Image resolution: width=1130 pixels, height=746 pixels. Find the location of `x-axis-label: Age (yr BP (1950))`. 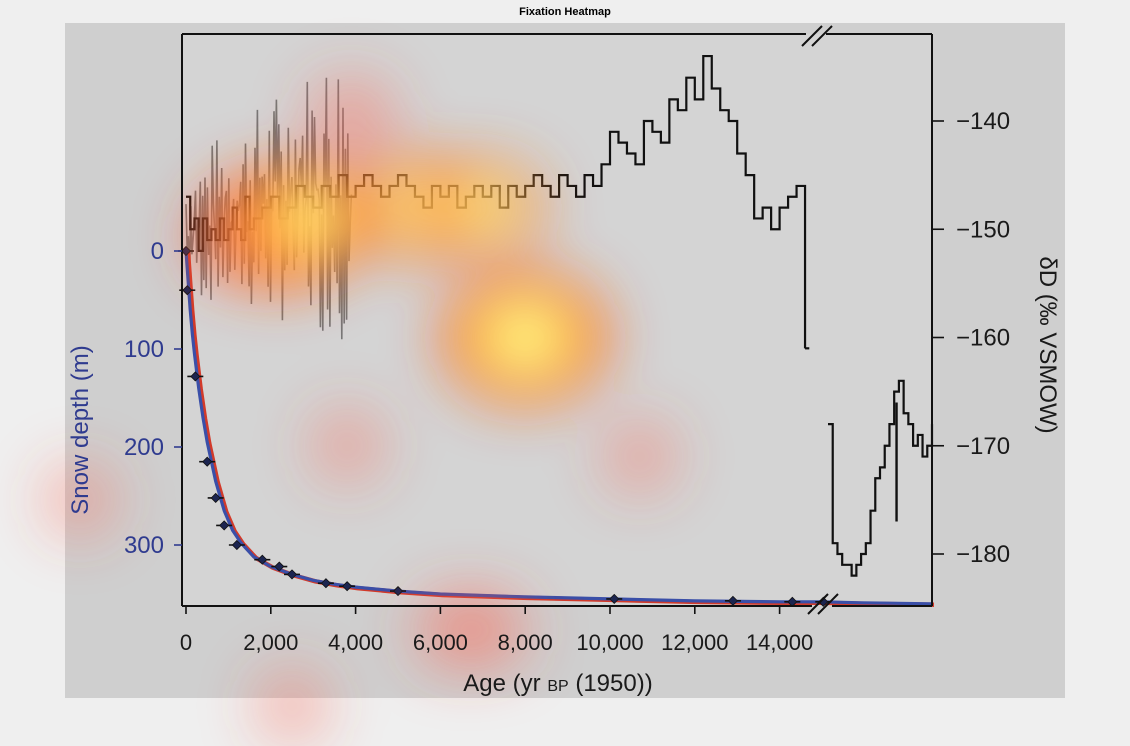

x-axis-label: Age (yr BP (1950)) is located at coordinates (557, 683).